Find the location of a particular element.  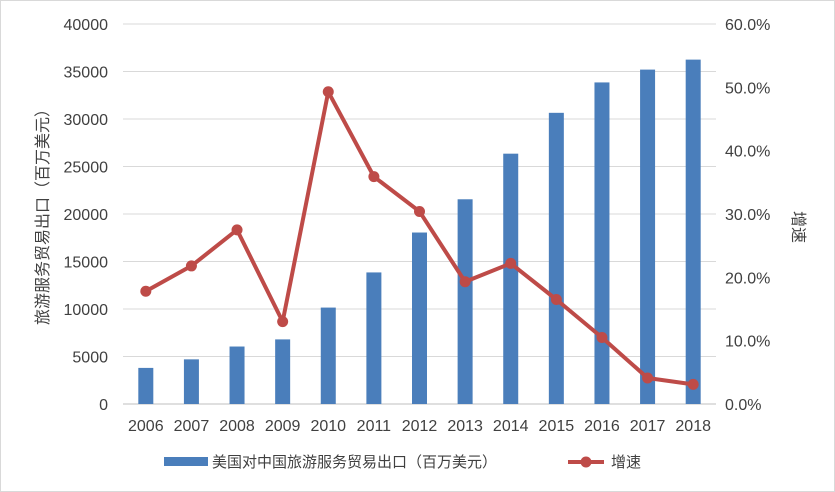

right-tick-label: 30.0% is located at coordinates (747, 215).